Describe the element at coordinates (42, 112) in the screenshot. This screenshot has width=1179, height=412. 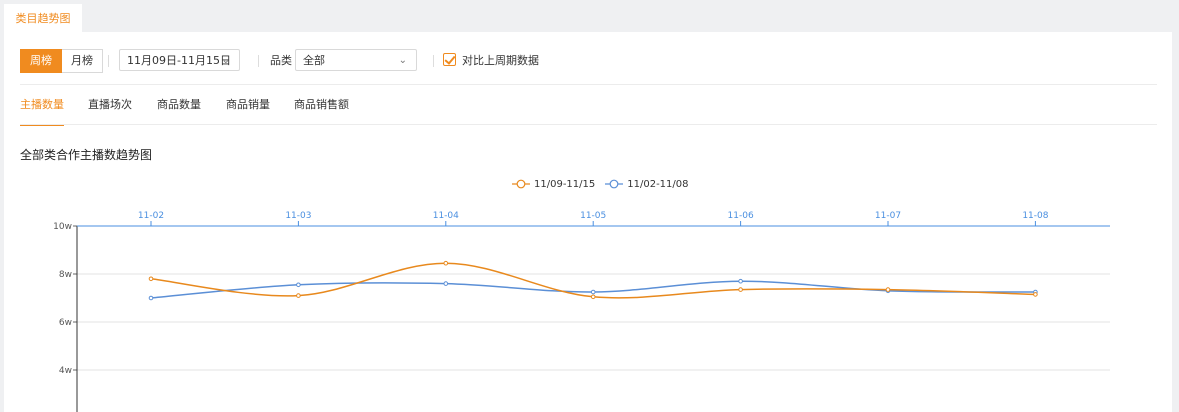
I see `tab-streamer-count: 主播数量` at that location.